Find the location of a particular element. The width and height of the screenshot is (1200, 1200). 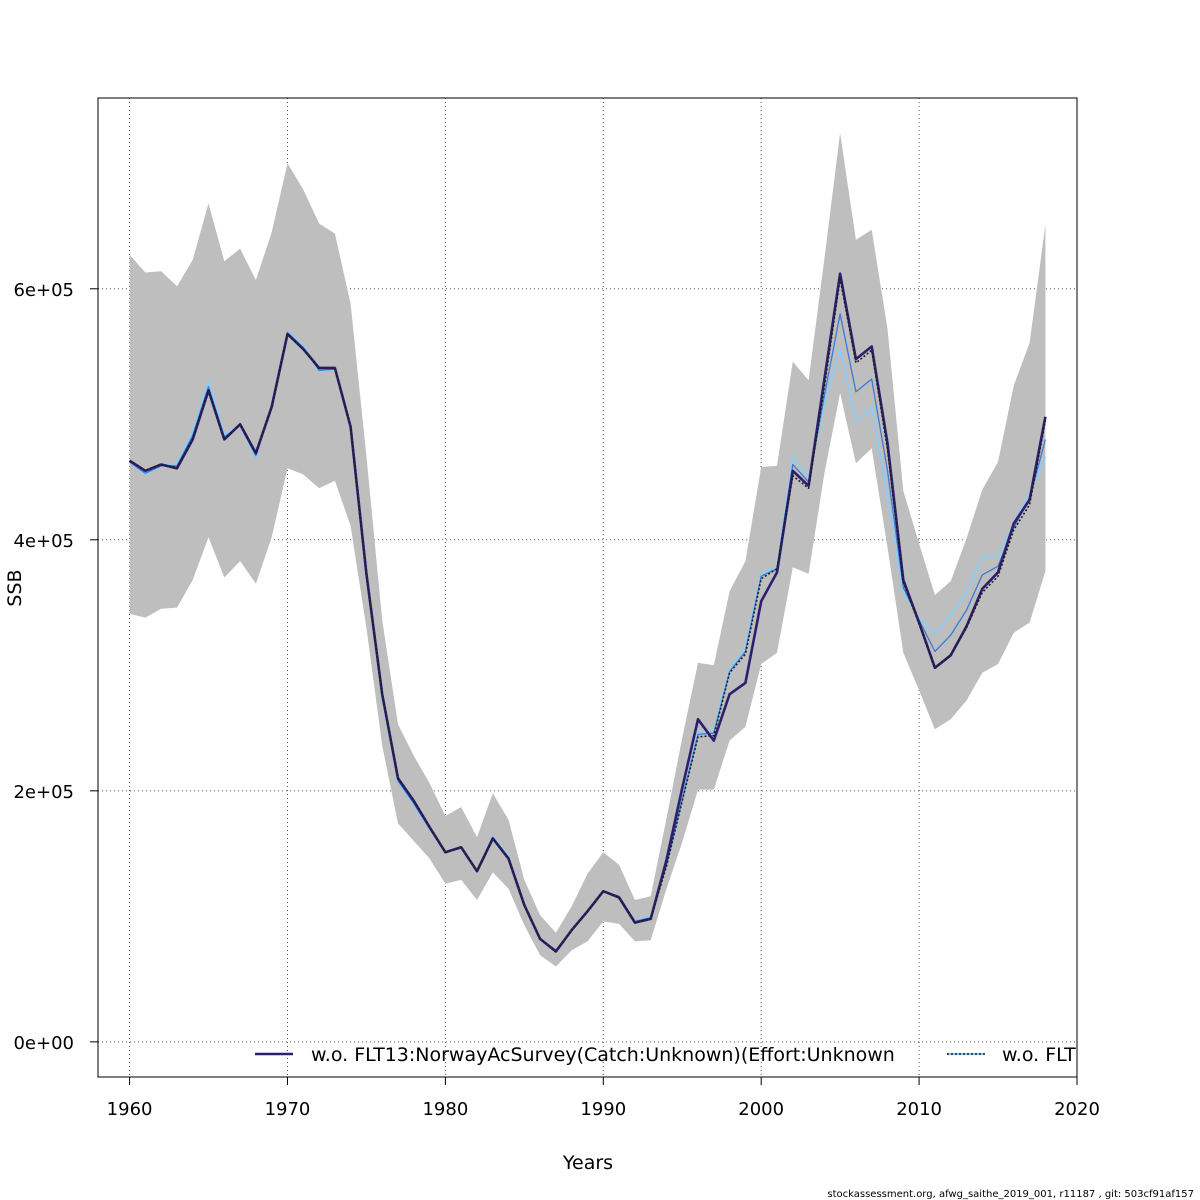

x-tick-label: 1990 is located at coordinates (603, 1109).